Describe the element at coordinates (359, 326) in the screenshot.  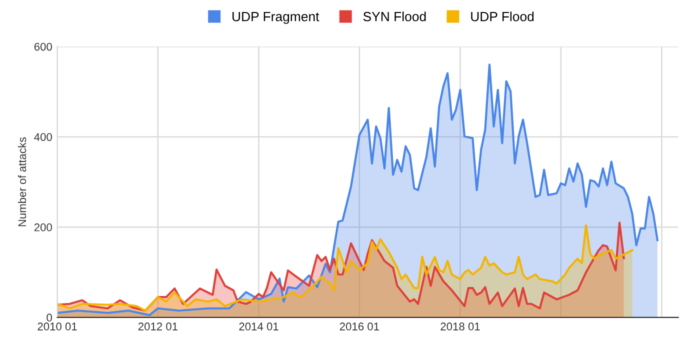
I see `x-tick-label: 2016 01` at that location.